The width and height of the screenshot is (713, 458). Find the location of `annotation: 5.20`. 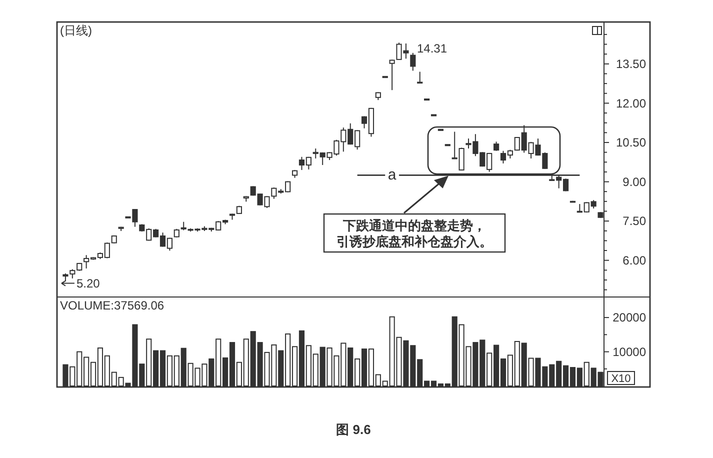

annotation: 5.20 is located at coordinates (88, 283).